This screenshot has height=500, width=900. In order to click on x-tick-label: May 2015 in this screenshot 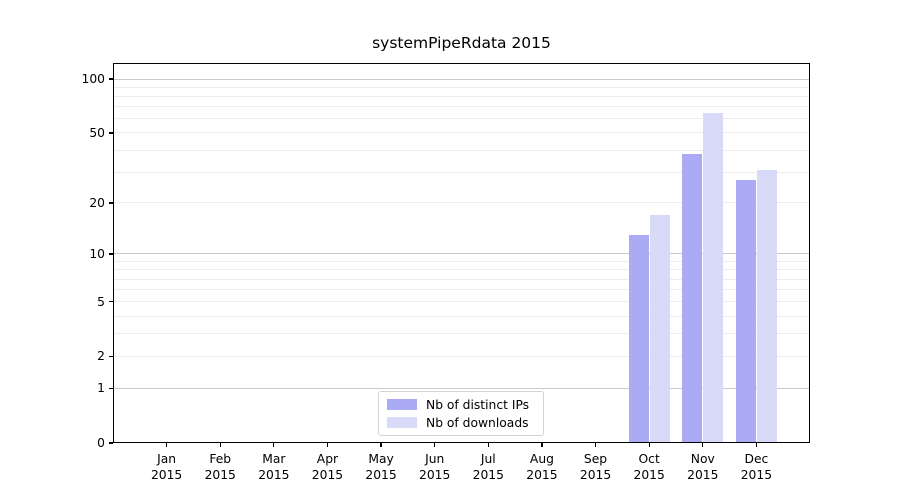, I will do `click(380, 467)`.